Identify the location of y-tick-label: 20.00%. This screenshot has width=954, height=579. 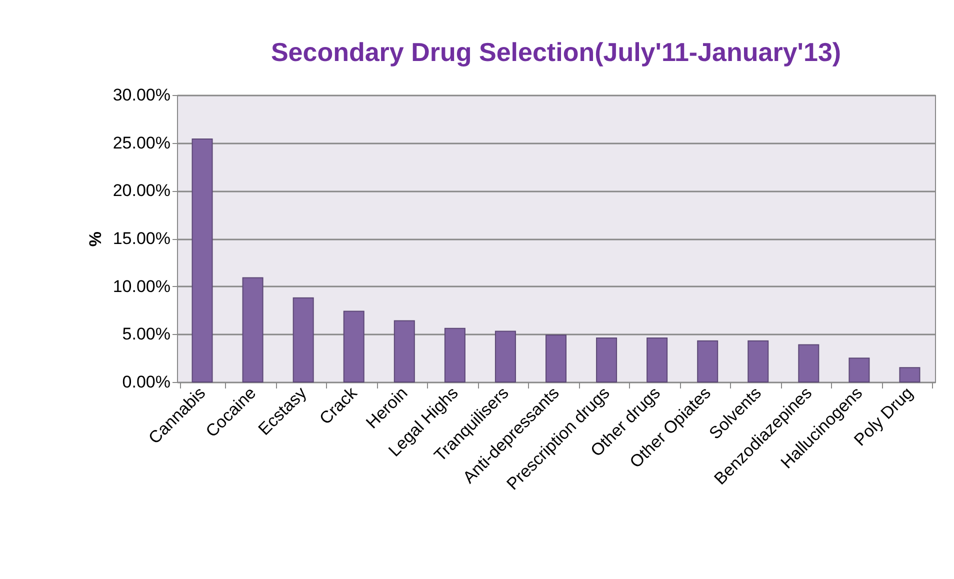
(141, 190).